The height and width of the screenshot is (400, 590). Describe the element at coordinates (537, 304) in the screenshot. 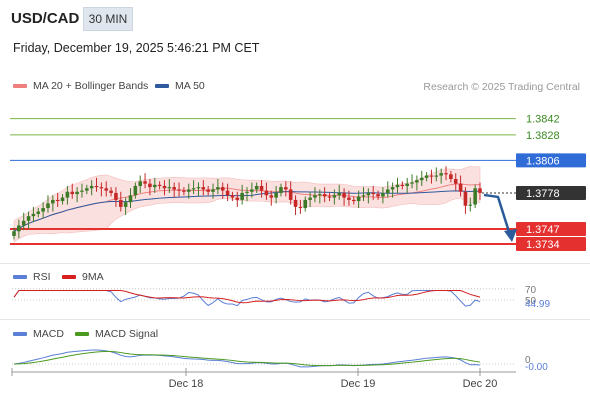

I see `rsi-value-label: 44.99` at that location.